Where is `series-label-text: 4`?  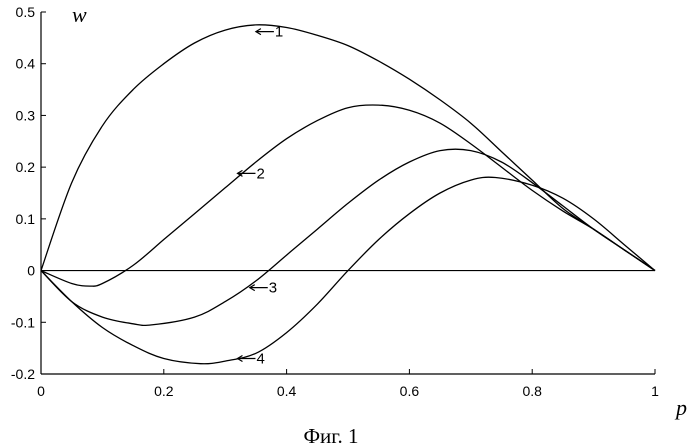
series-label-text: 4 is located at coordinates (260, 358).